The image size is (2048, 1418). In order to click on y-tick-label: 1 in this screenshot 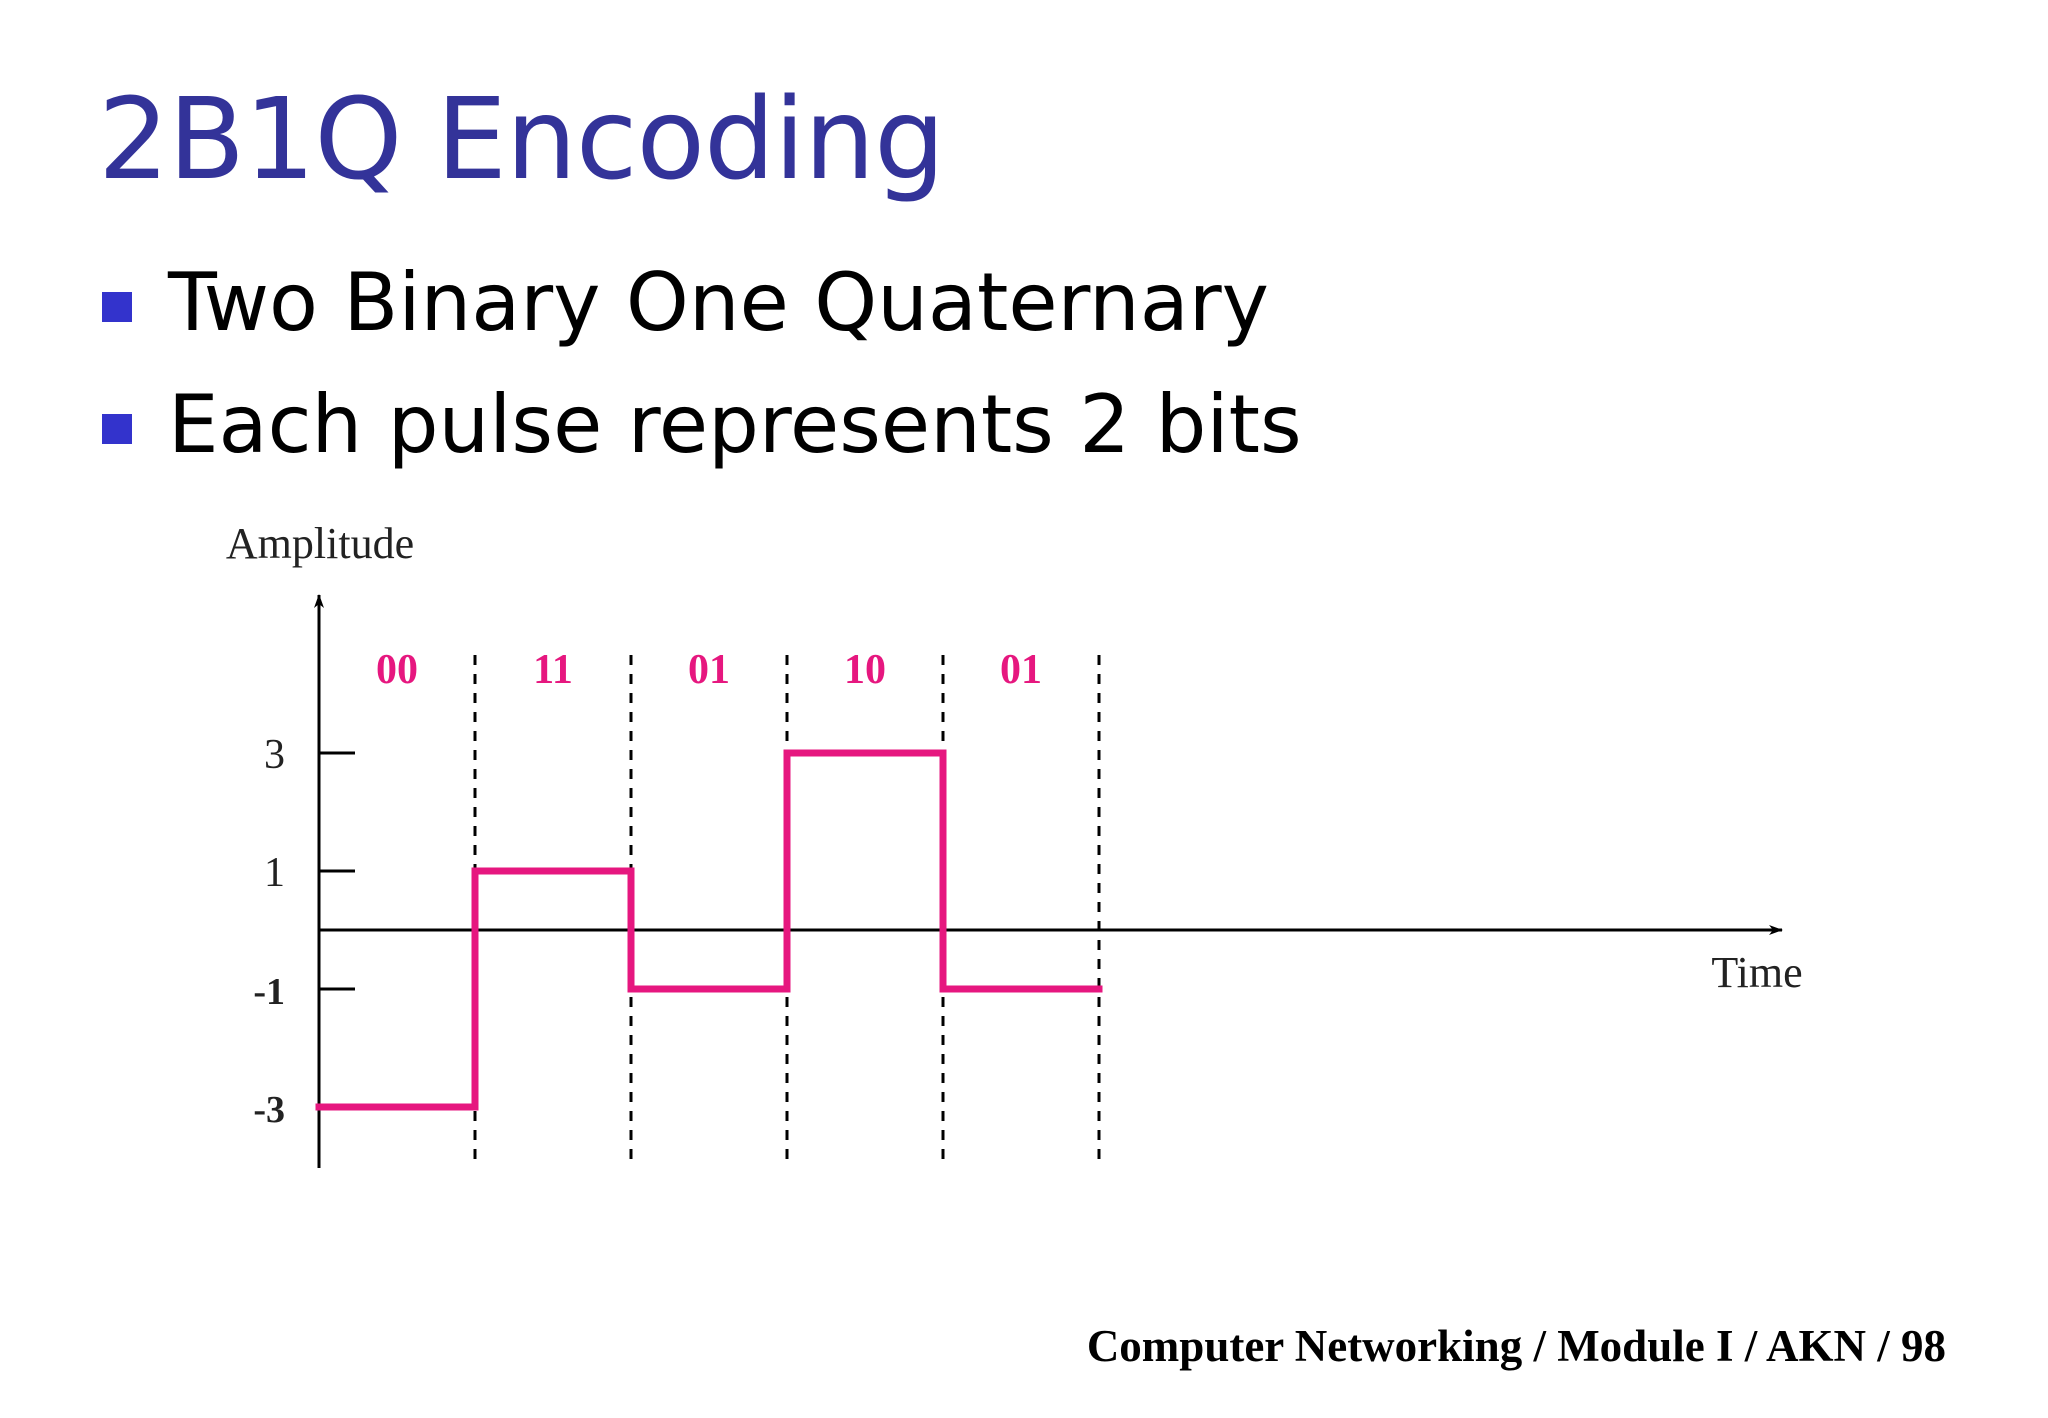, I will do `click(274, 873)`.